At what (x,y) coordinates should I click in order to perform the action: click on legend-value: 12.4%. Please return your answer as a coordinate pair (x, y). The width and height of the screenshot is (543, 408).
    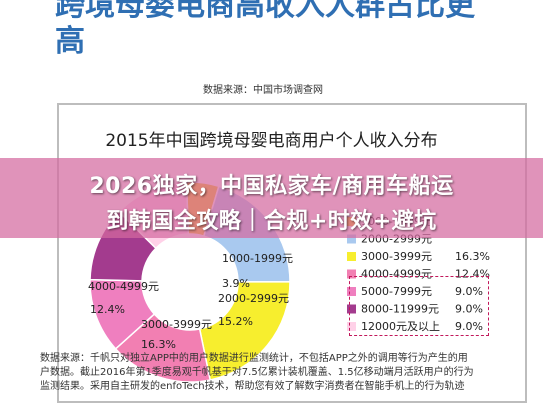
    Looking at the image, I should click on (472, 274).